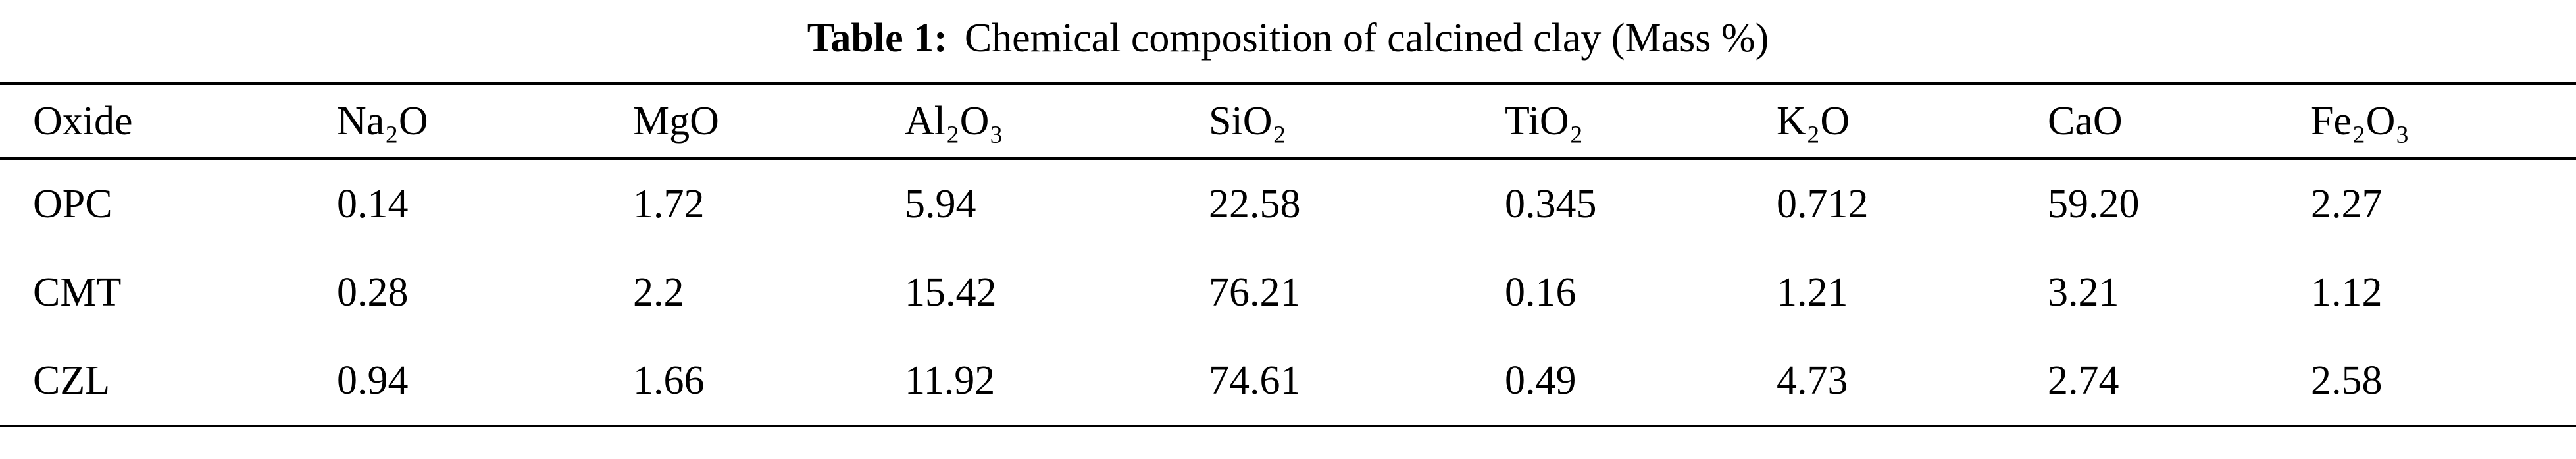 The width and height of the screenshot is (2576, 459). What do you see at coordinates (168, 121) in the screenshot?
I see `header-cell-oxide: Oxide` at bounding box center [168, 121].